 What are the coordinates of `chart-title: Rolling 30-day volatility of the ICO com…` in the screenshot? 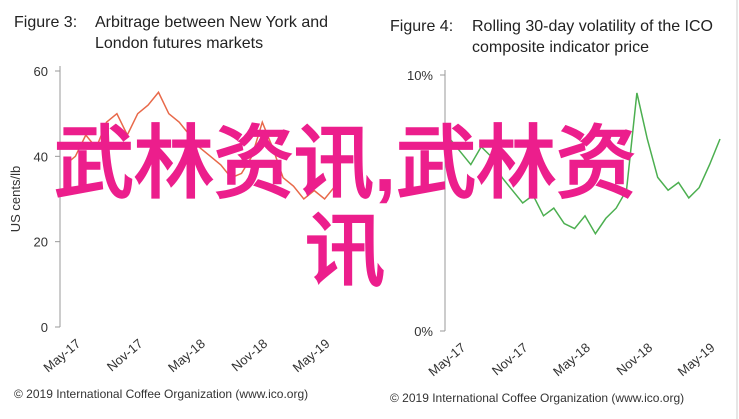 It's located at (592, 37).